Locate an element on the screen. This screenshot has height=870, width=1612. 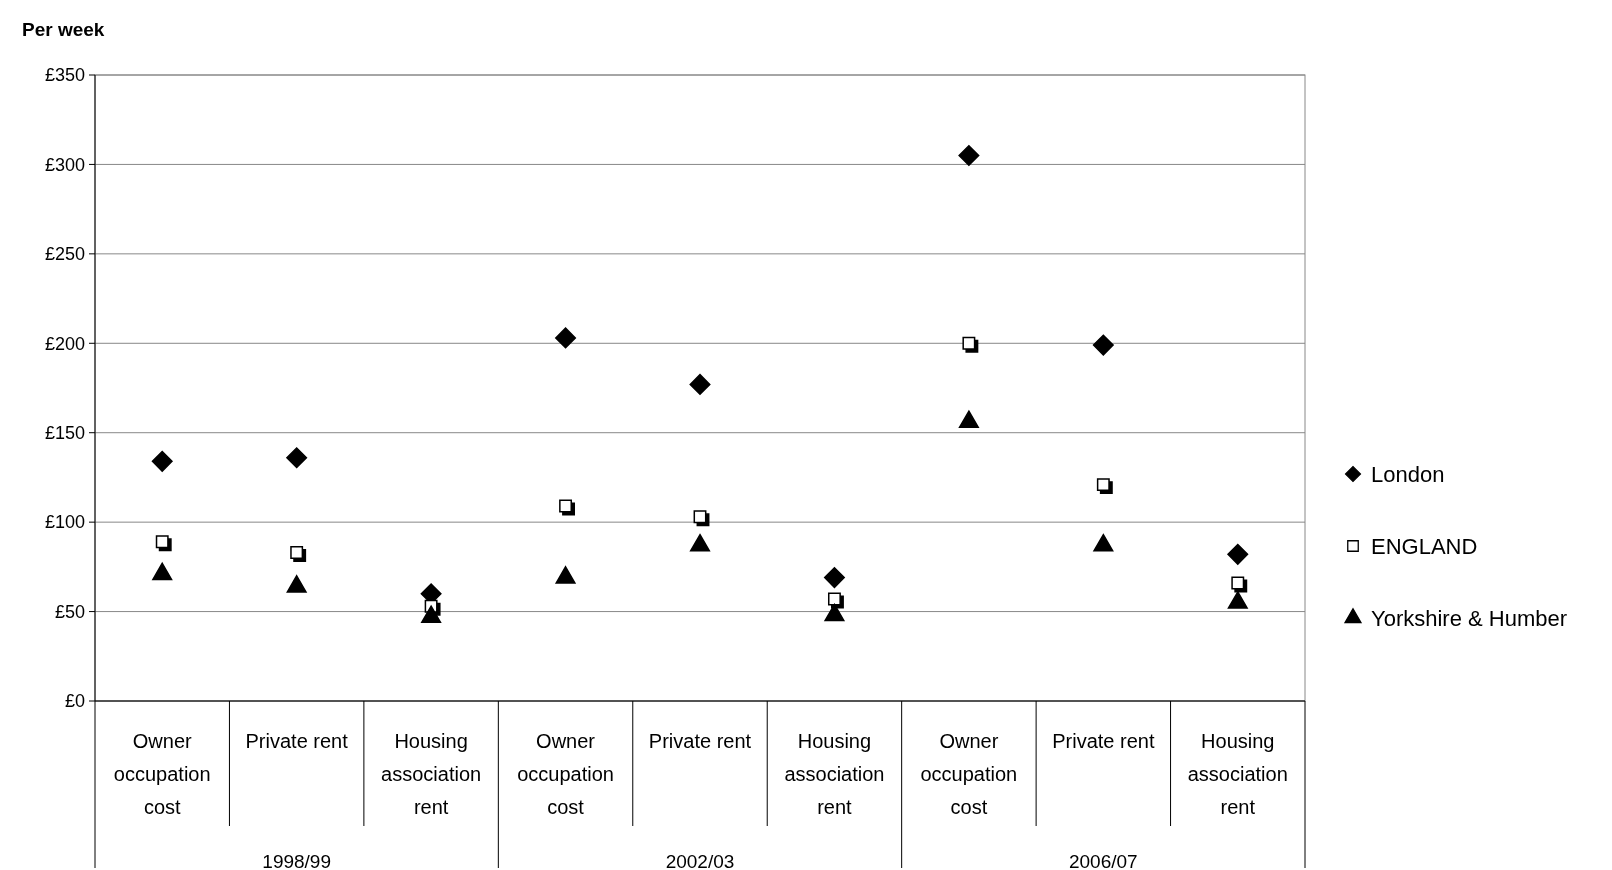
text: 2006/07 is located at coordinates (1103, 860).